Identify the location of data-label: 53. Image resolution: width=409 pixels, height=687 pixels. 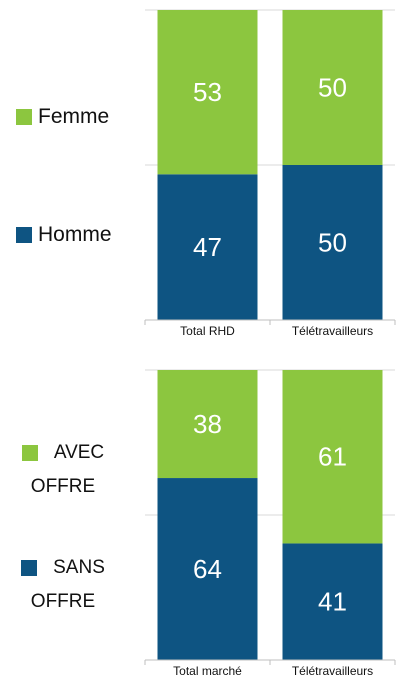
(207, 92).